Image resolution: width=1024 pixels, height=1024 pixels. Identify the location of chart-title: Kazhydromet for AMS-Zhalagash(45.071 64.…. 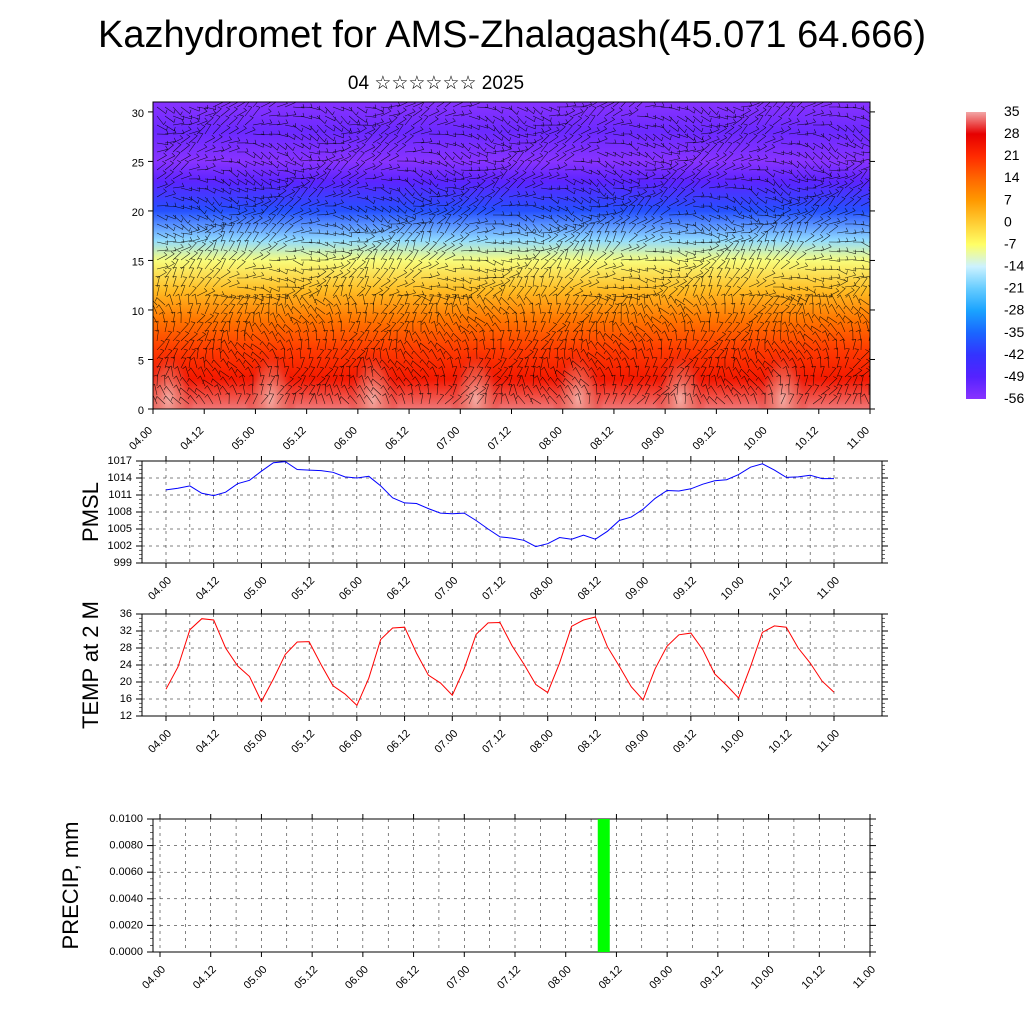
(512, 35).